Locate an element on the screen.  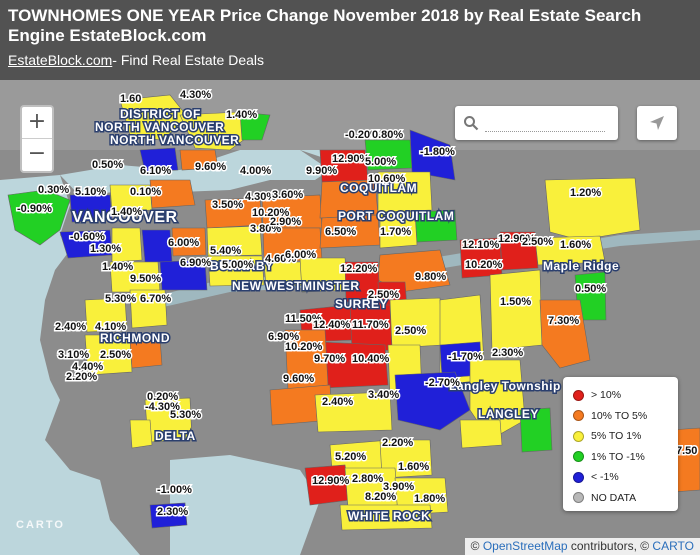
value-label: 10.40% is located at coordinates (371, 359).